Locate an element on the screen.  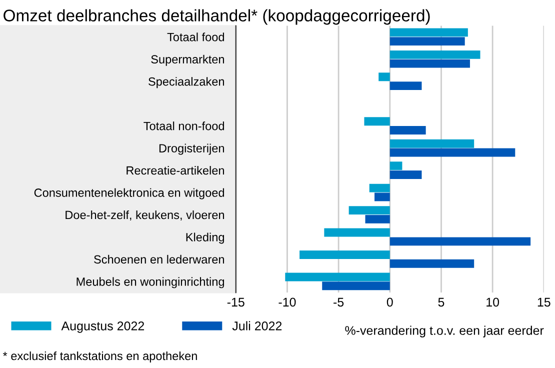
y-tick-label: Totaal food is located at coordinates (195, 37).